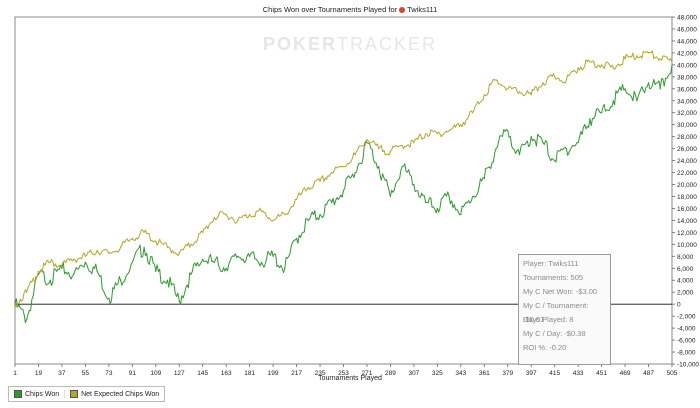 The height and width of the screenshot is (408, 700). What do you see at coordinates (685, 269) in the screenshot?
I see `y-tick-label: 6,000` at bounding box center [685, 269].